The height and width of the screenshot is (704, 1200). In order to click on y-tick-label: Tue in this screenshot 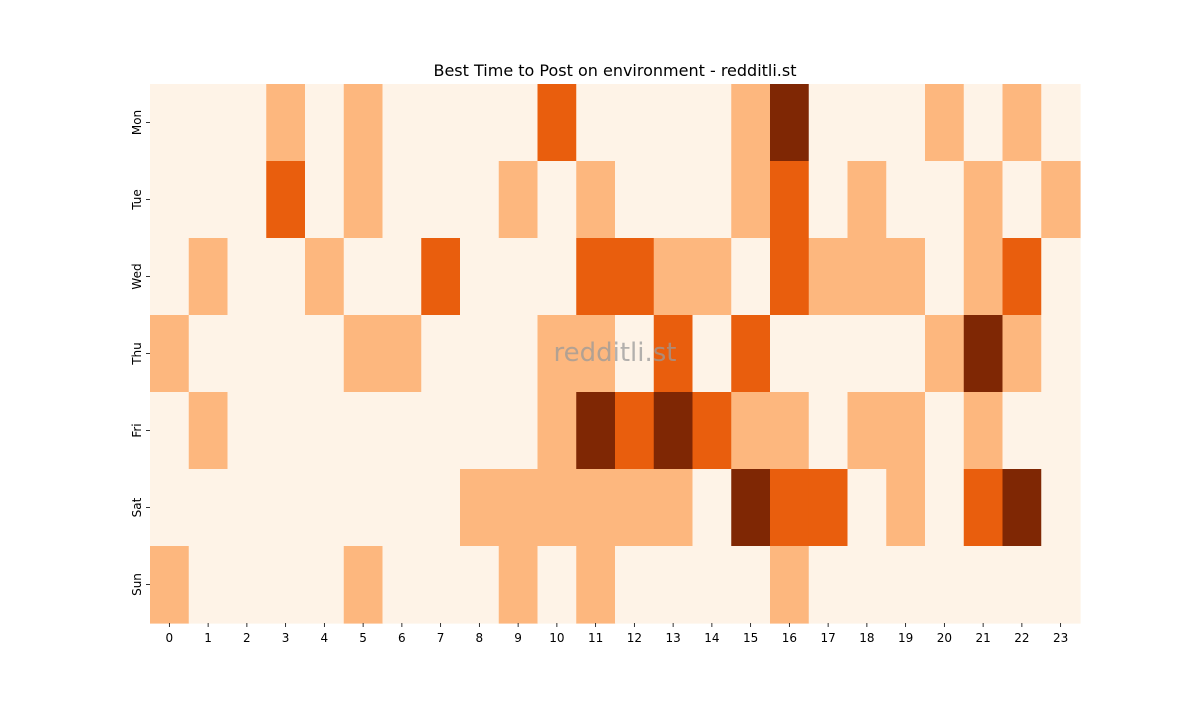, I will do `click(137, 200)`.